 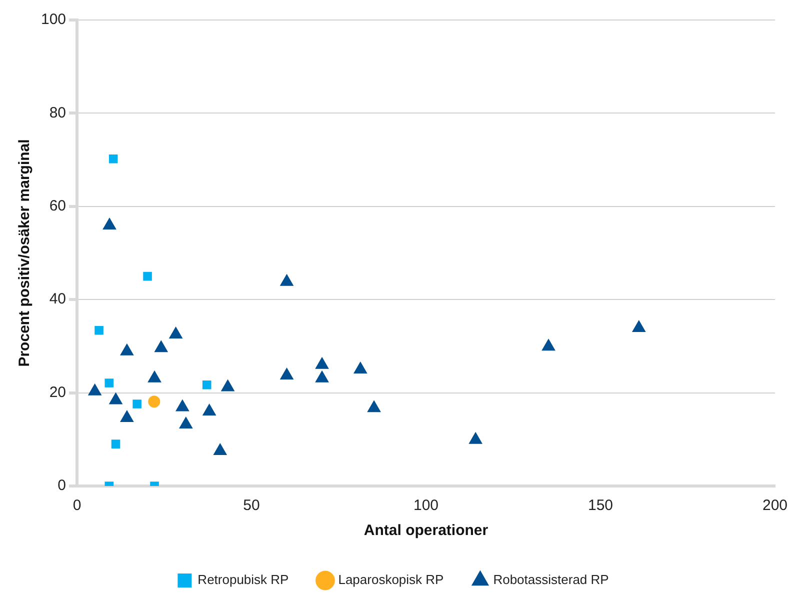 I want to click on y-tick-label: 60, so click(x=57, y=206).